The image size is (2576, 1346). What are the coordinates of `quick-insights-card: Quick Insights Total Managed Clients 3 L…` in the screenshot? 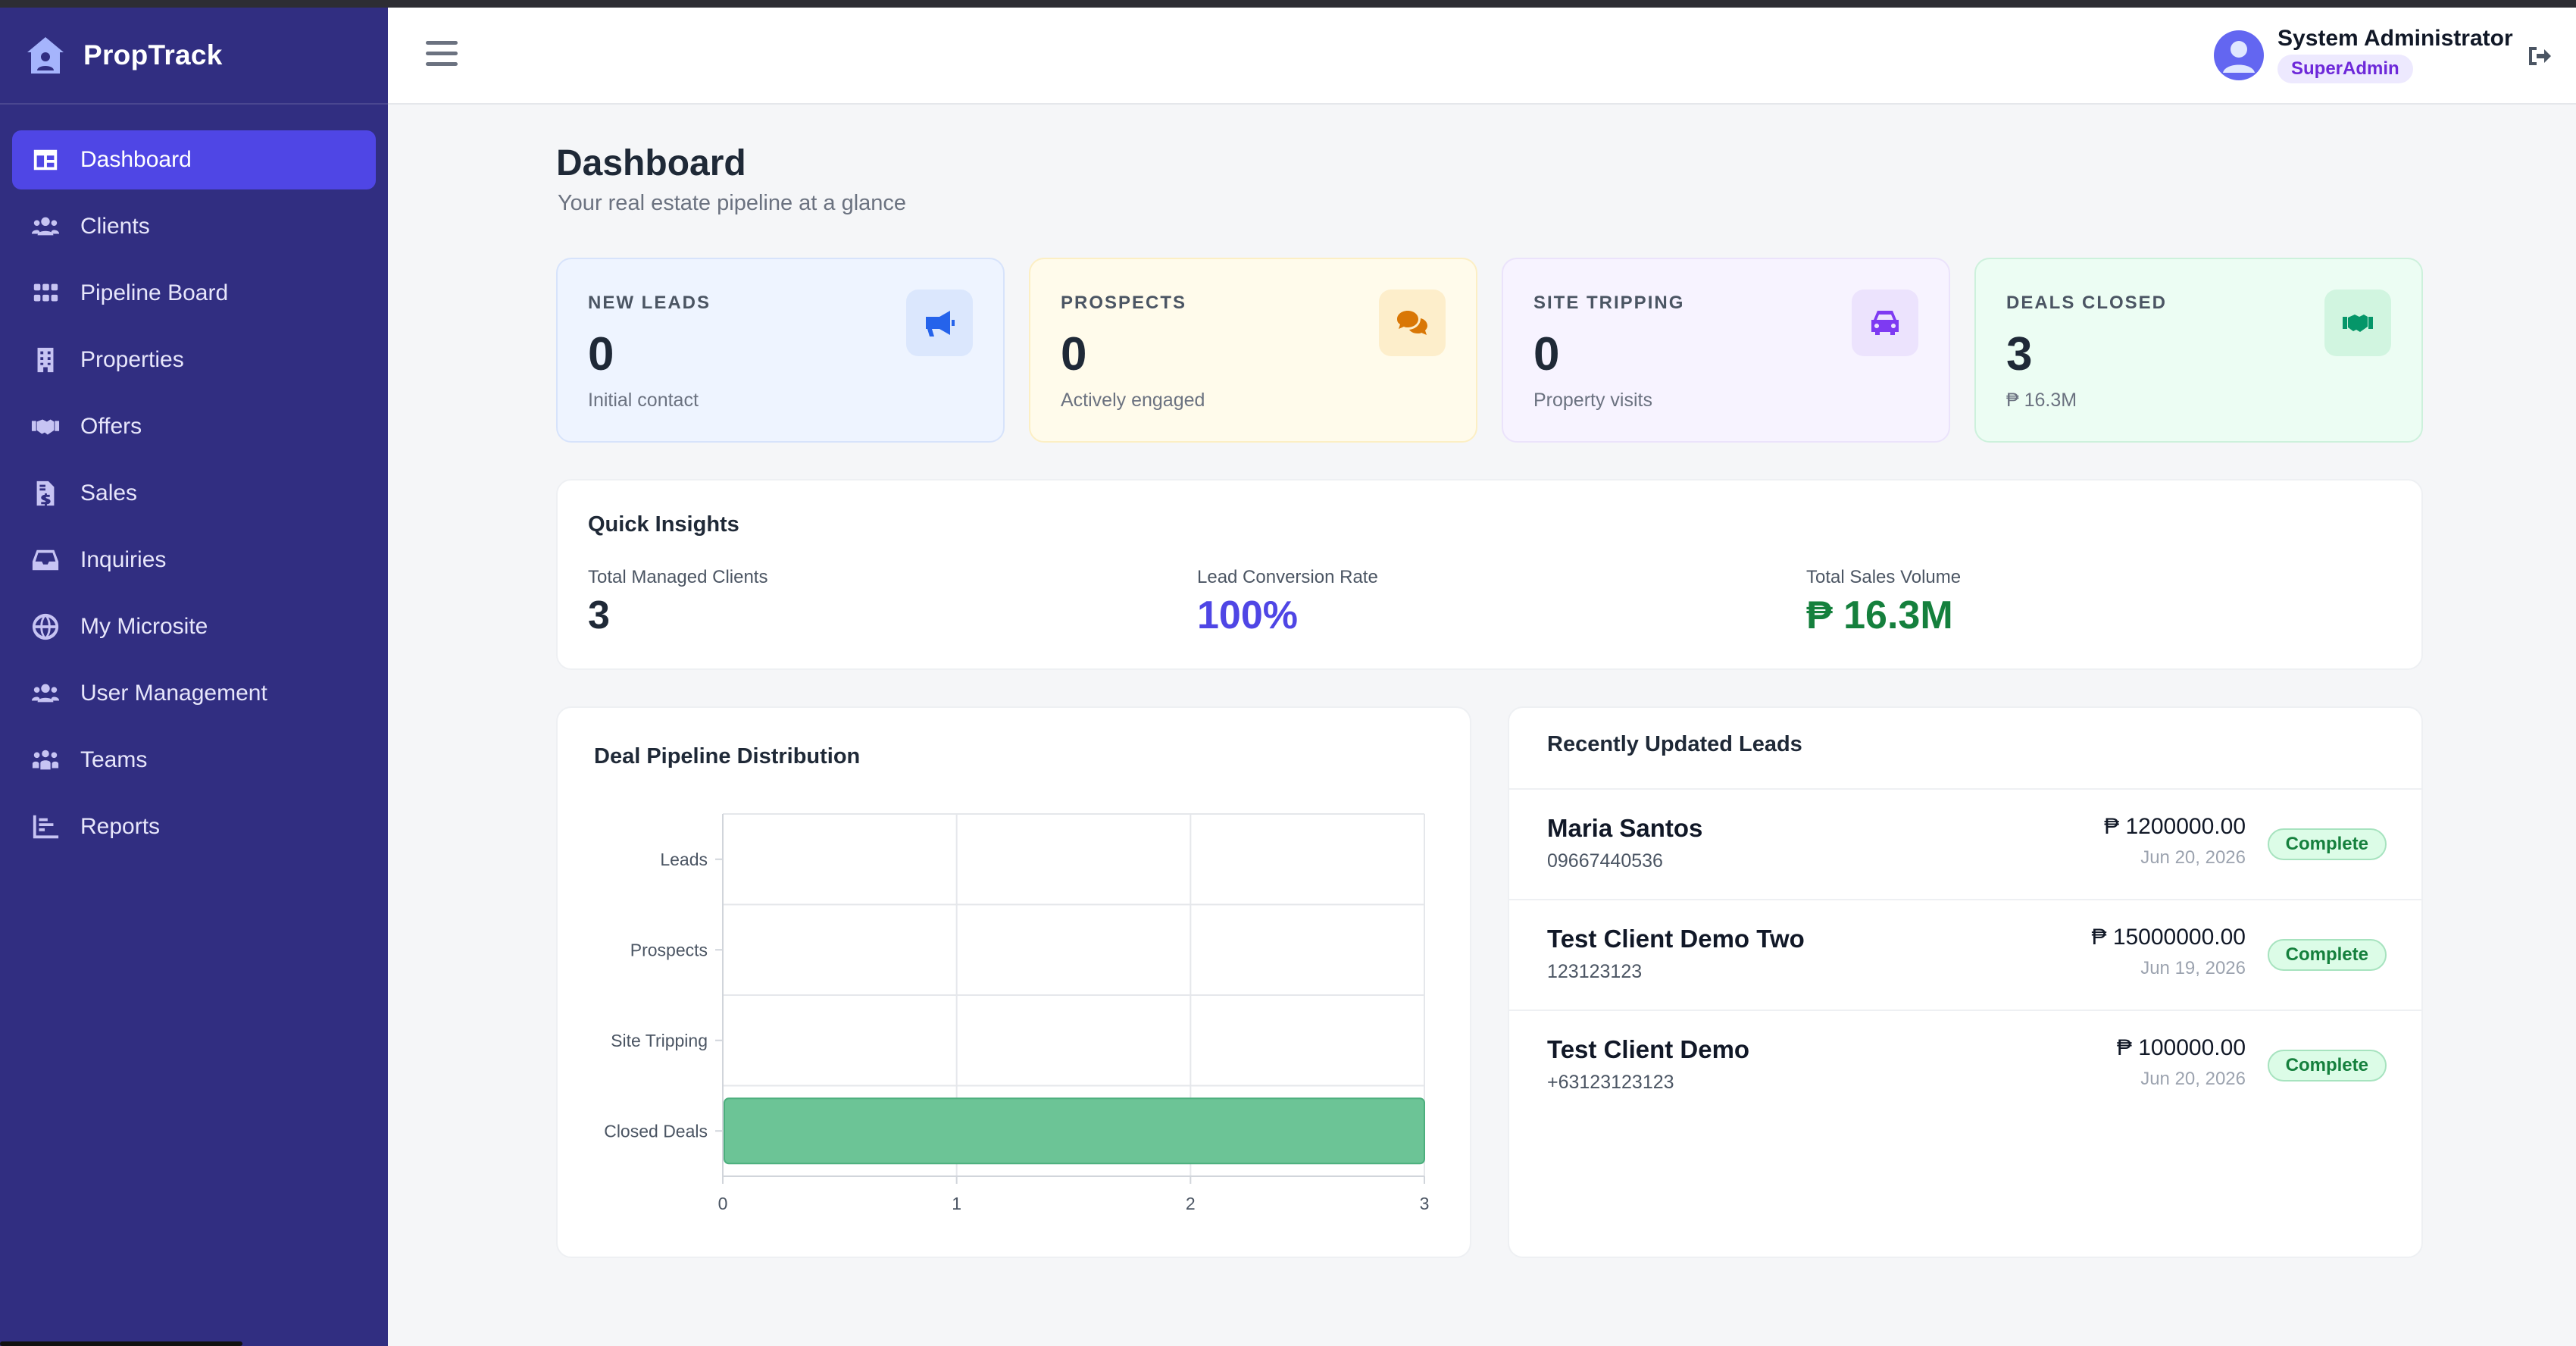 It's located at (1489, 574).